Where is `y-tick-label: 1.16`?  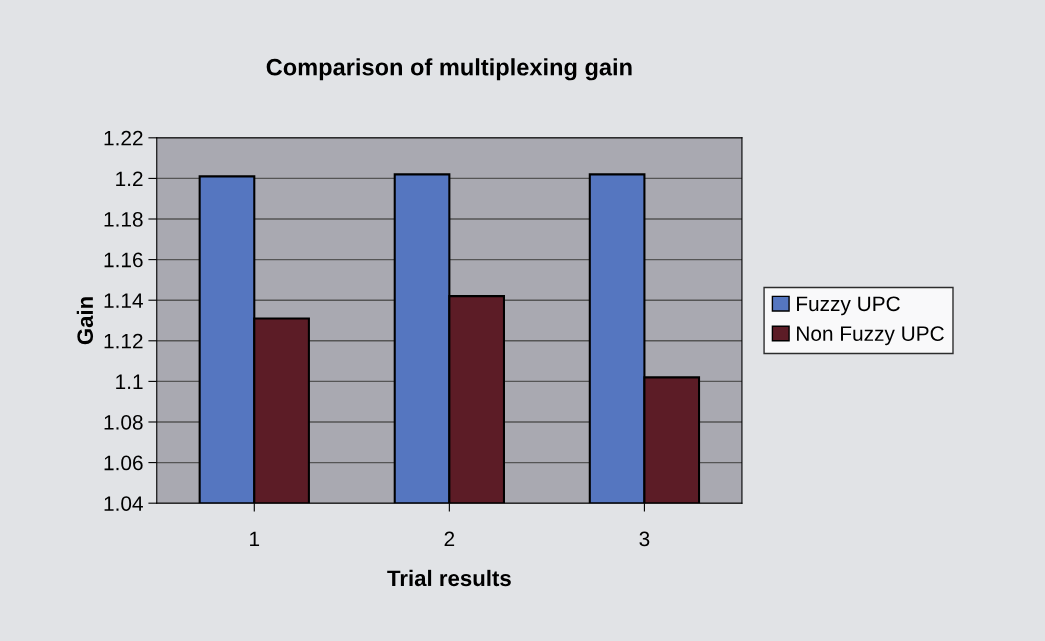
y-tick-label: 1.16 is located at coordinates (123, 260).